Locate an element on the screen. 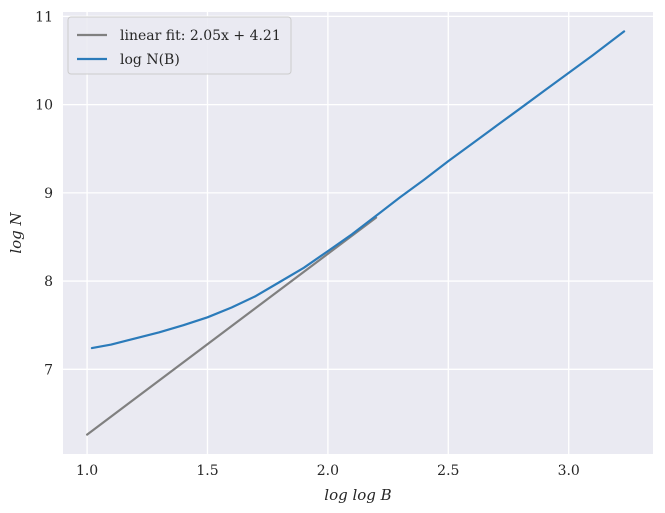 The height and width of the screenshot is (513, 665). legend-label-linear-fit: linear fit: 2.05x + 4.21 is located at coordinates (200, 36).